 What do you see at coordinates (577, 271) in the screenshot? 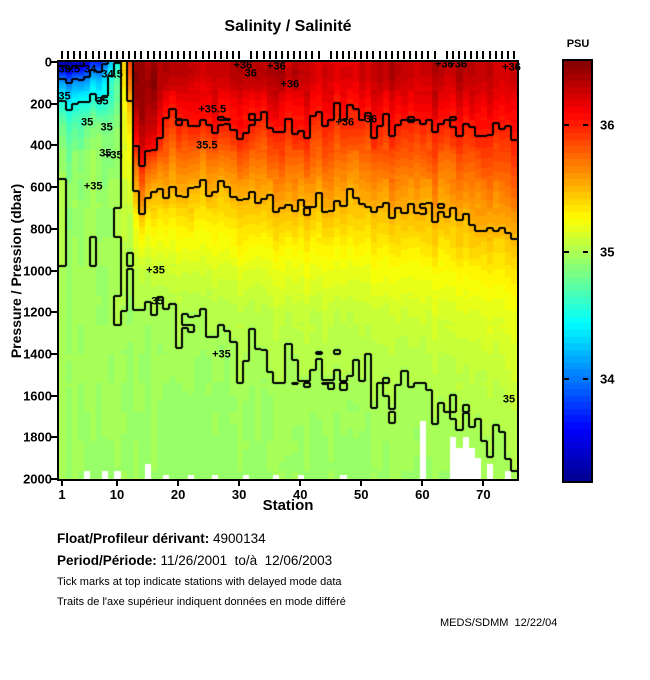
I see `colorbar-canvas` at bounding box center [577, 271].